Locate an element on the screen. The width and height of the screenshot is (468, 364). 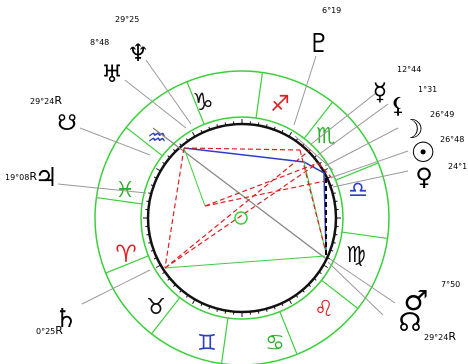
planet-saturn-glyph: ♄ is located at coordinates (65, 319).